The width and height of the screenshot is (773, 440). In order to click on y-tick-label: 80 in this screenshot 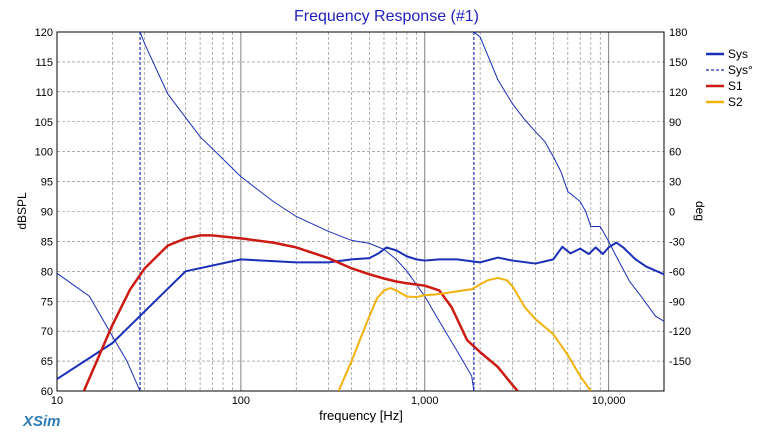, I will do `click(47, 272)`.